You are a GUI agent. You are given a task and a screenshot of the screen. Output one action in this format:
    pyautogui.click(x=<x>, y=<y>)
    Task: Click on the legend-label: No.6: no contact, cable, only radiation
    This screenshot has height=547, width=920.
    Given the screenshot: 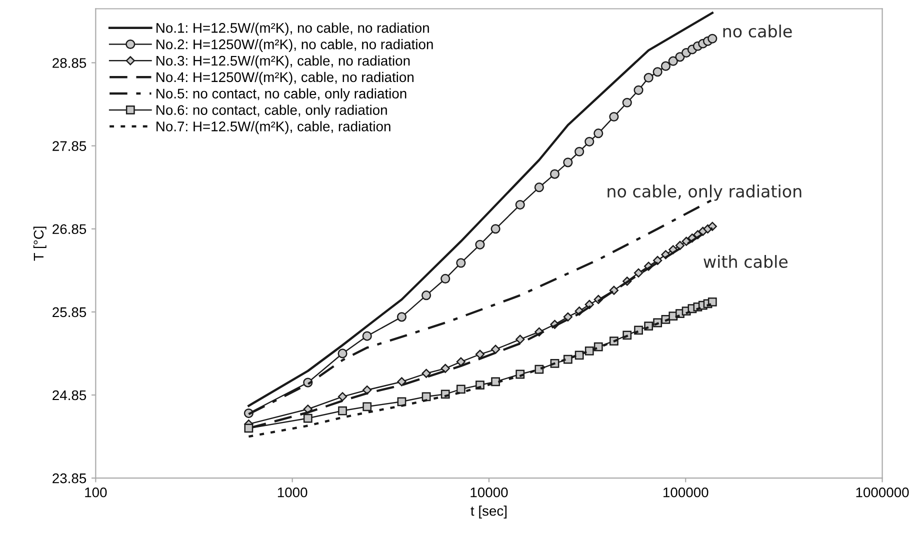 What is the action you would take?
    pyautogui.click(x=271, y=111)
    